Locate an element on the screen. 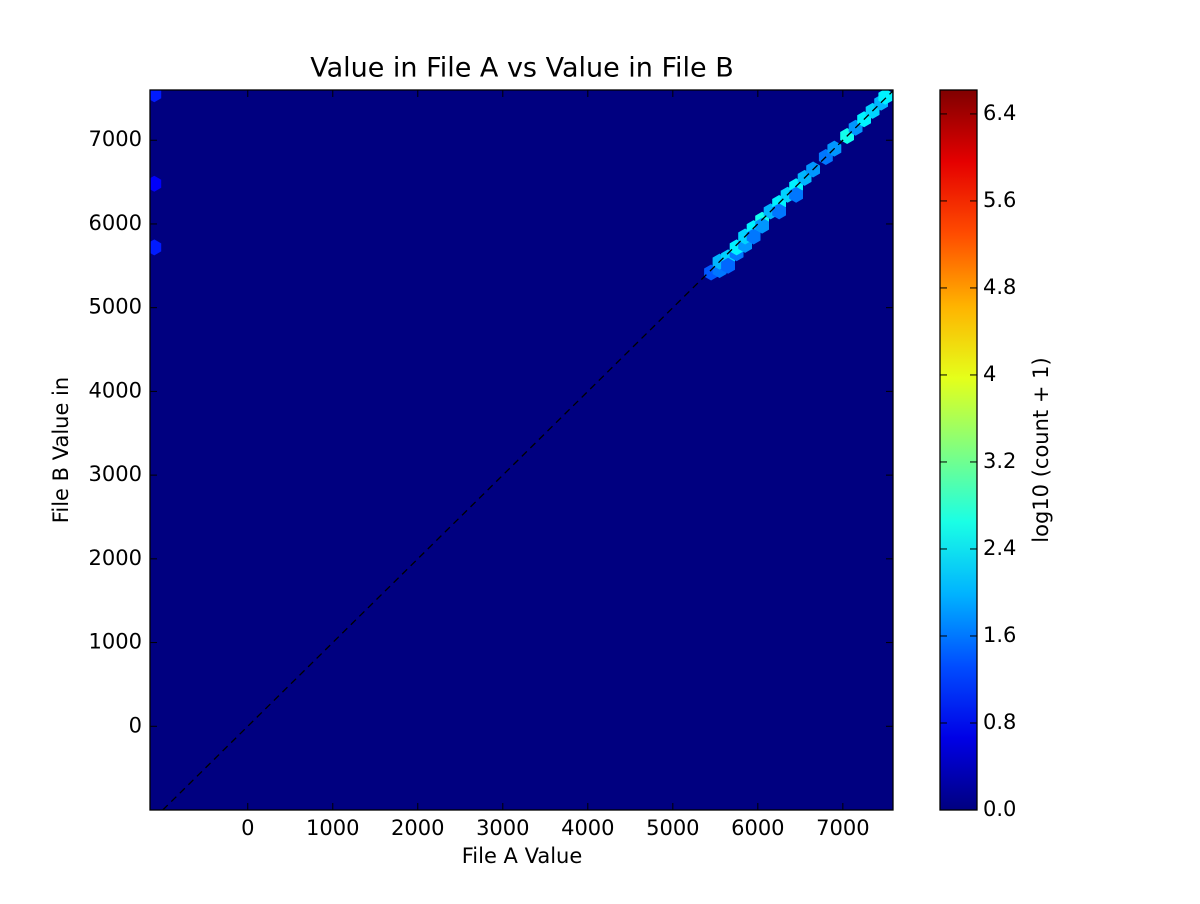 The width and height of the screenshot is (1200, 904). colorbar-tick-label: 4 is located at coordinates (989, 374).